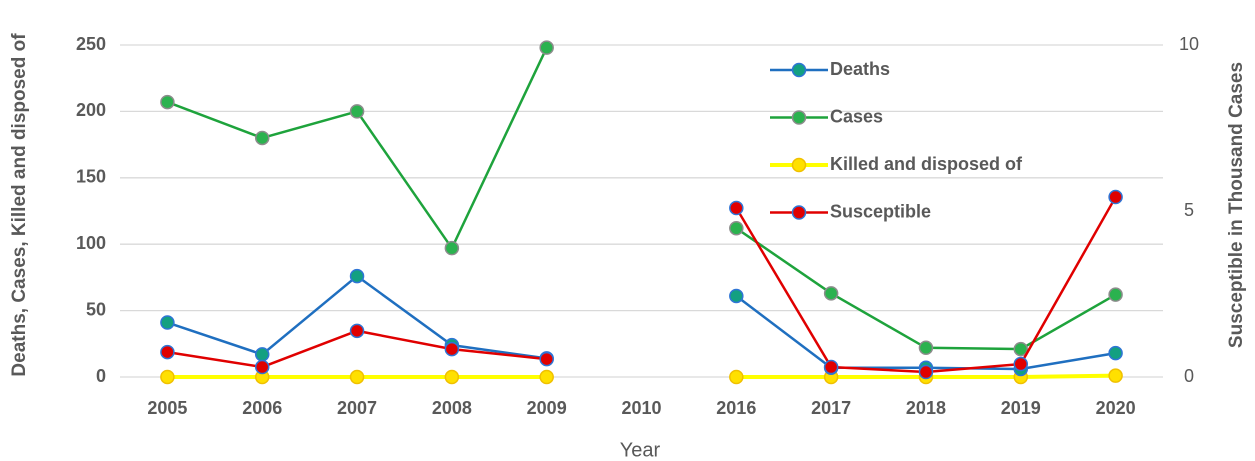 The width and height of the screenshot is (1255, 461). Describe the element at coordinates (547, 408) in the screenshot. I see `x-tick-label: 2009` at that location.